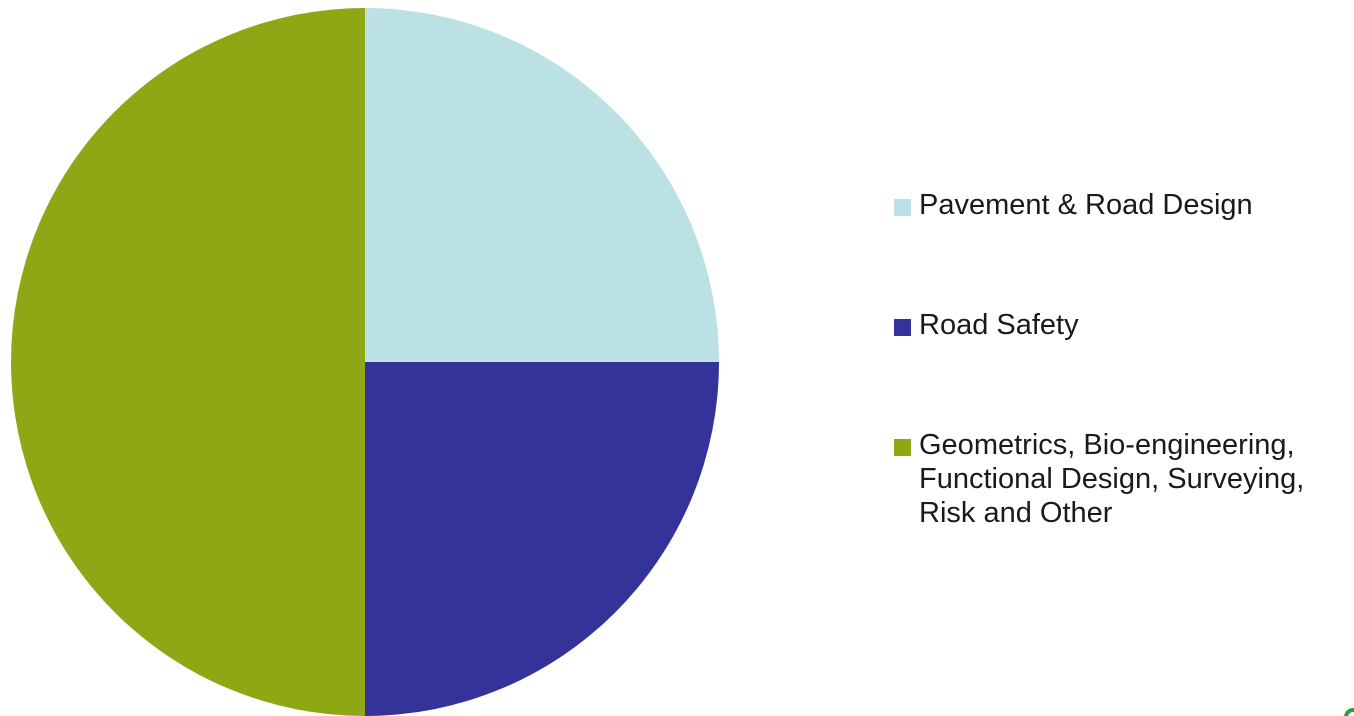 The height and width of the screenshot is (716, 1354). Describe the element at coordinates (1349, 712) in the screenshot. I see `corner-mark-icon` at that location.